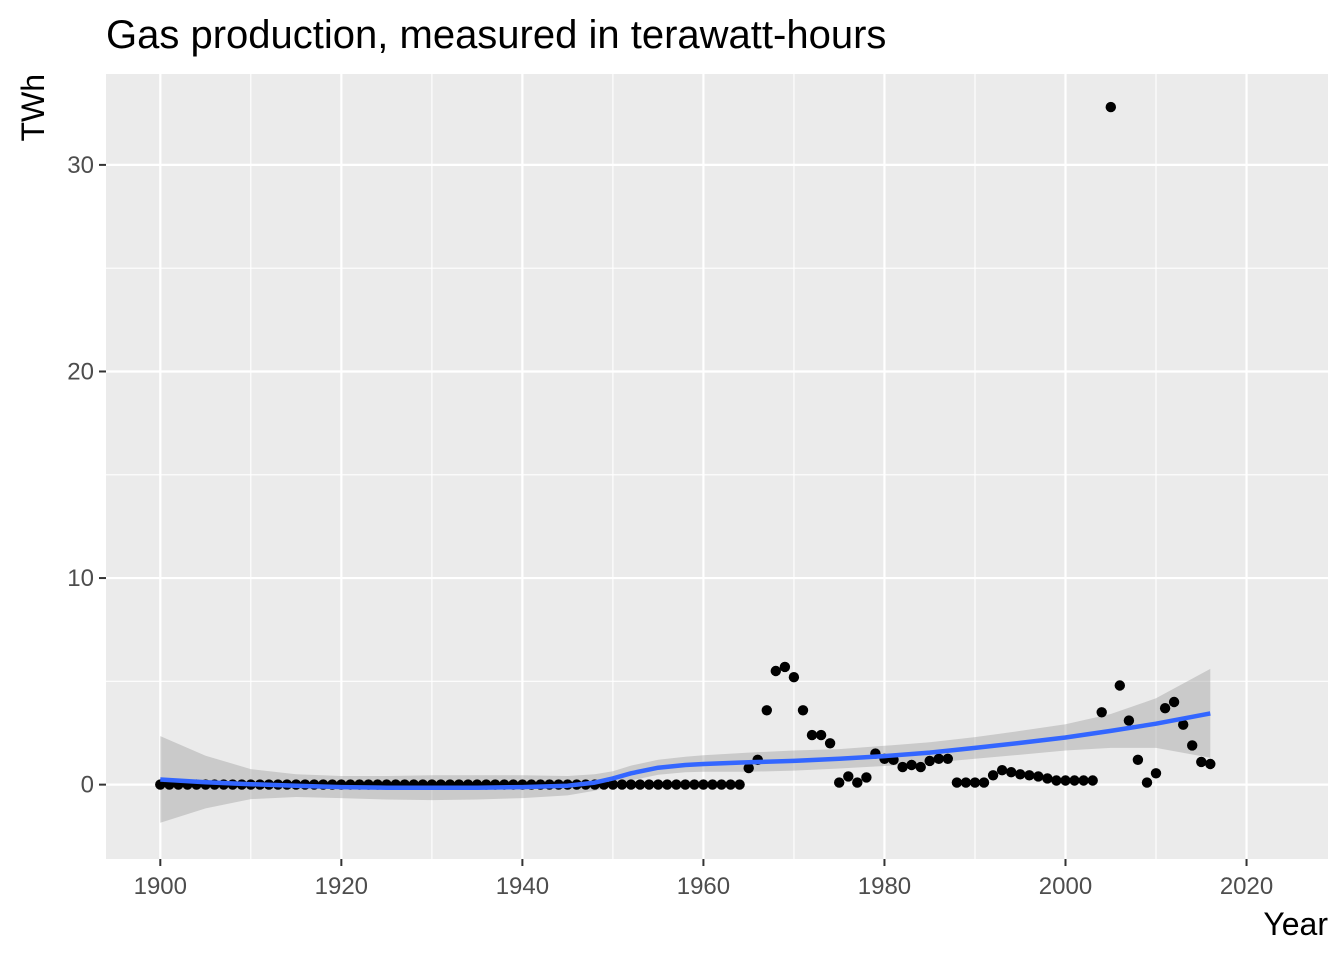 The width and height of the screenshot is (1344, 960). Describe the element at coordinates (86, 475) in the screenshot. I see `y-axis: 0 10 20 30` at that location.